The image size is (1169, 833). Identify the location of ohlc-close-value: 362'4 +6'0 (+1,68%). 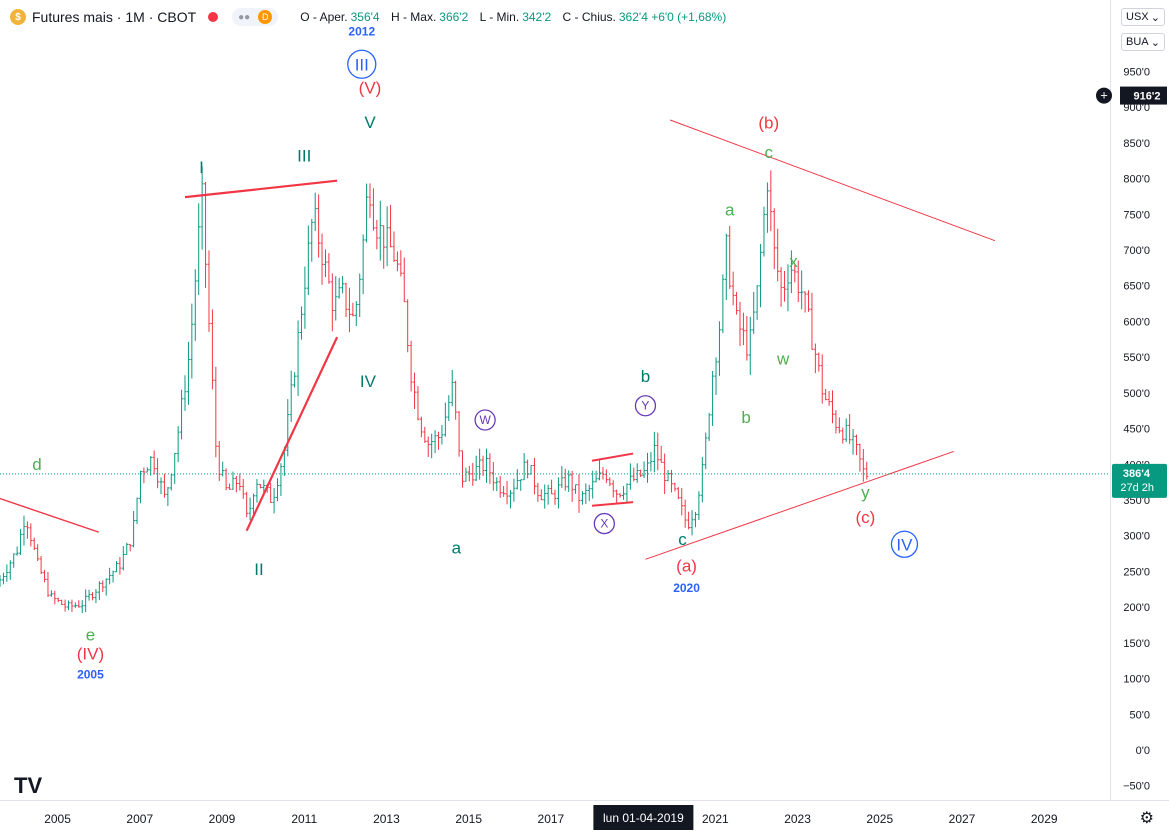
(672, 17).